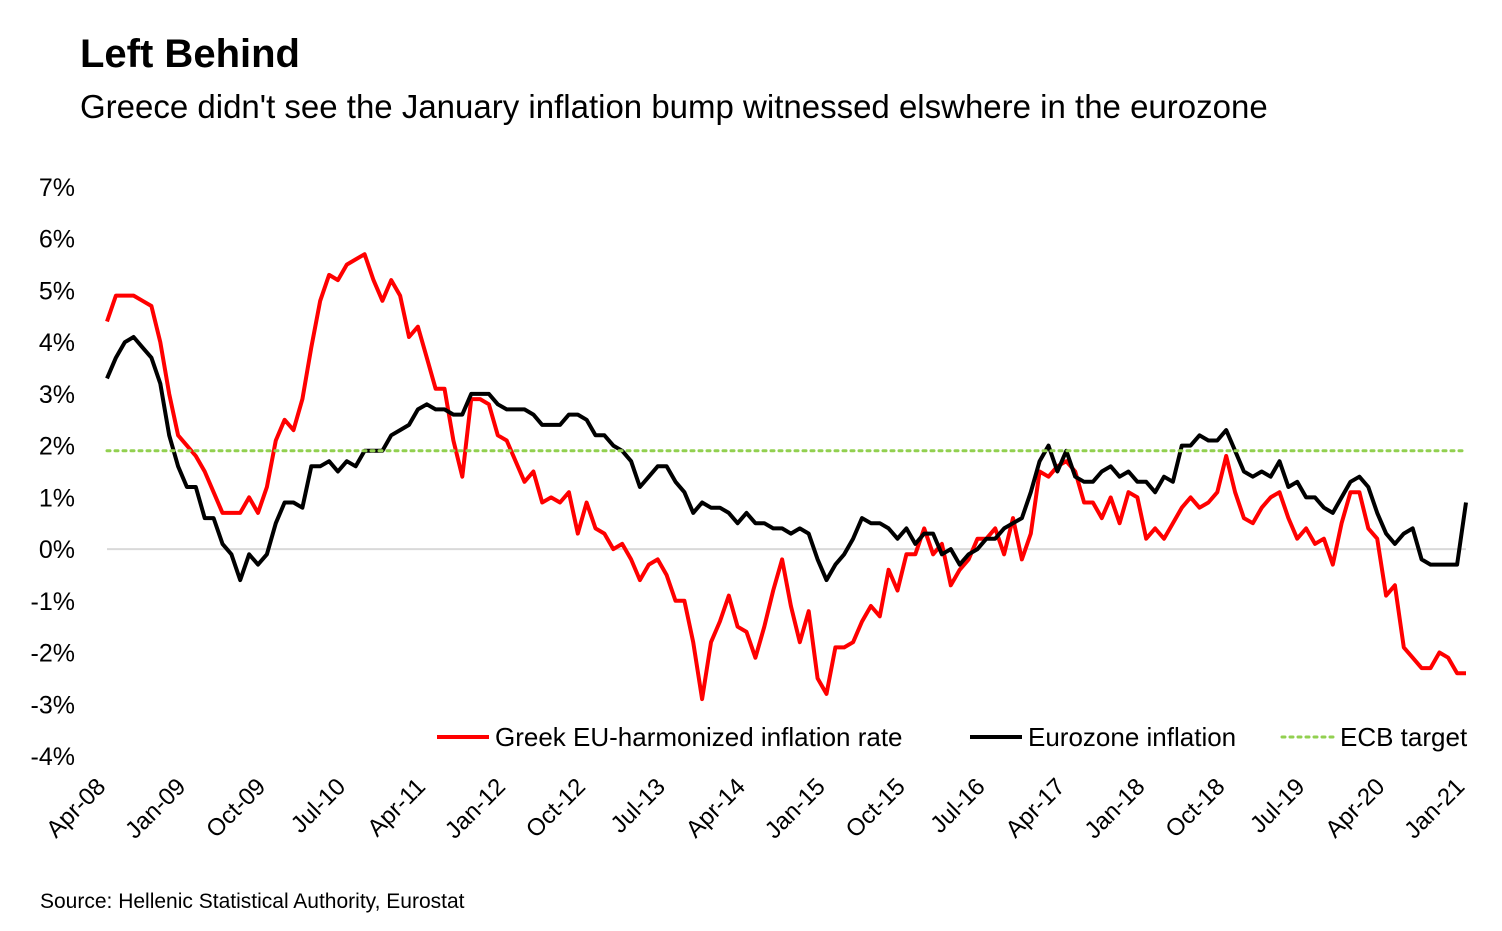 The width and height of the screenshot is (1502, 931). I want to click on x-tick-label: Jan-12, so click(475, 808).